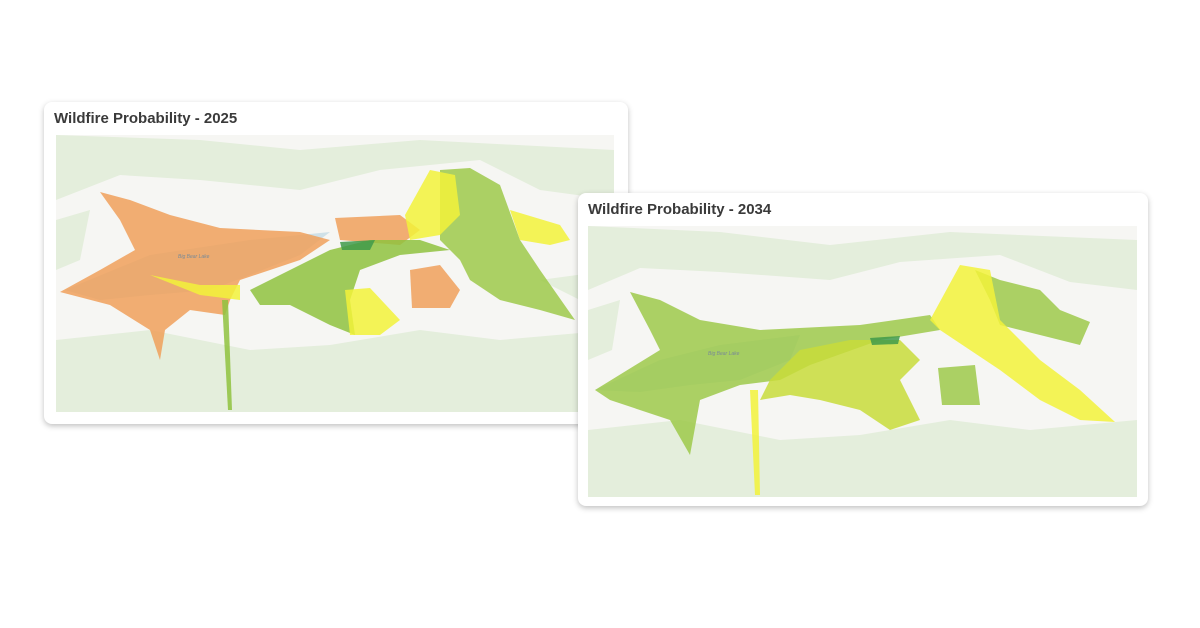 This screenshot has width=1200, height=628. What do you see at coordinates (680, 209) in the screenshot?
I see `card-title: Wildfire Probability - 2034` at bounding box center [680, 209].